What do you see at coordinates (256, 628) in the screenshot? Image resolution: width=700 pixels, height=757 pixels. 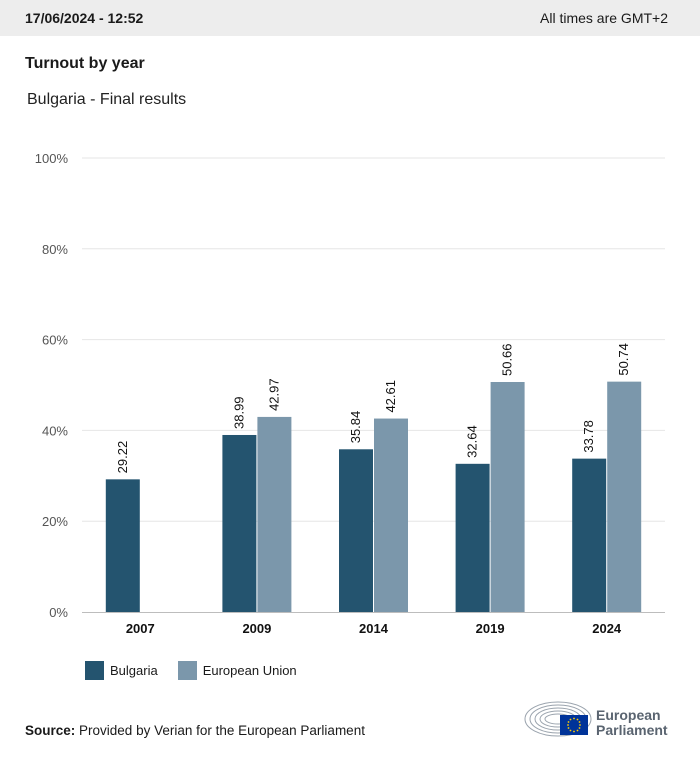 I see `x-tick-label: 2009` at bounding box center [256, 628].